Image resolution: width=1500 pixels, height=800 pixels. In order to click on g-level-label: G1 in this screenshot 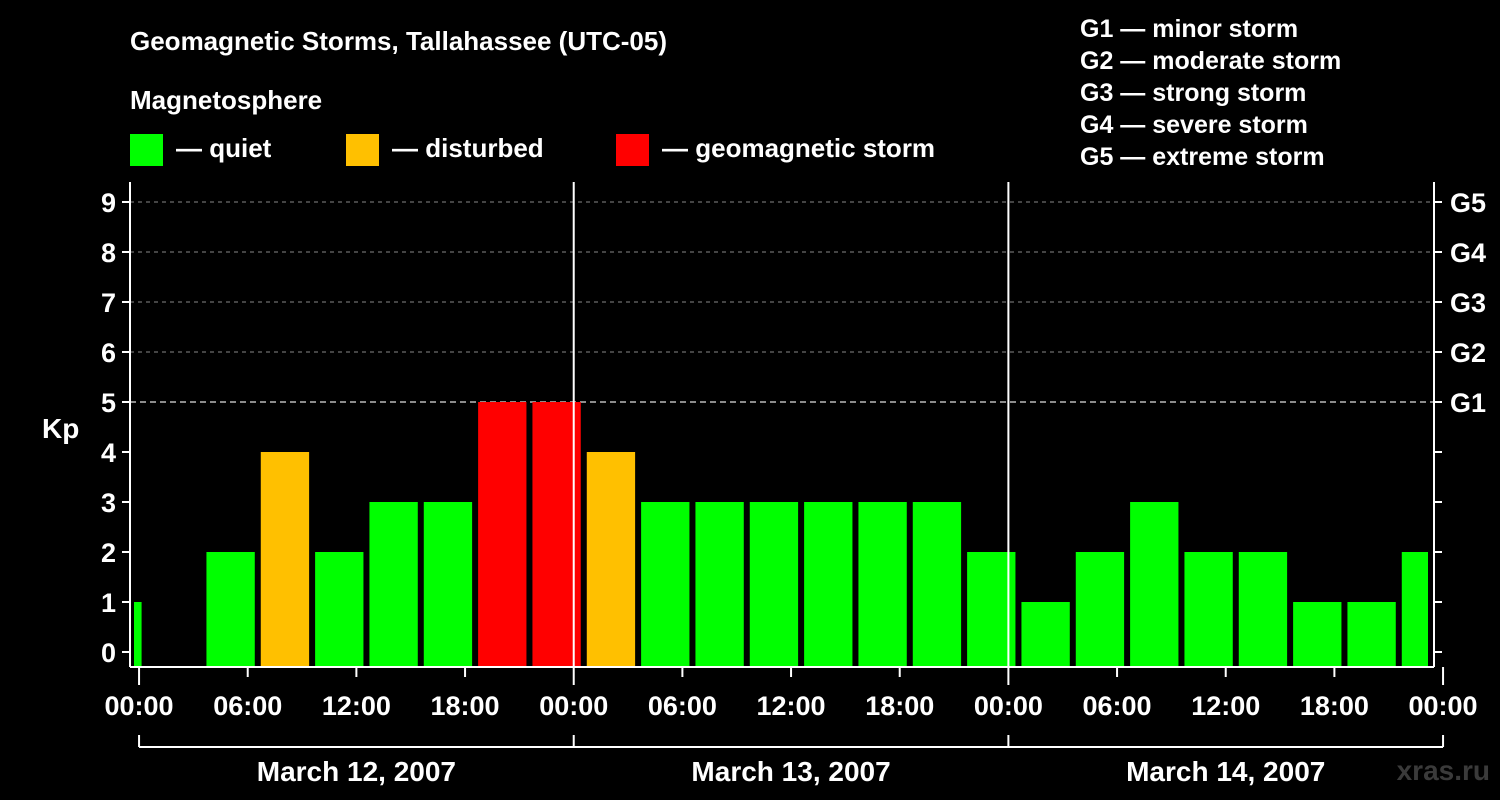, I will do `click(1468, 403)`.